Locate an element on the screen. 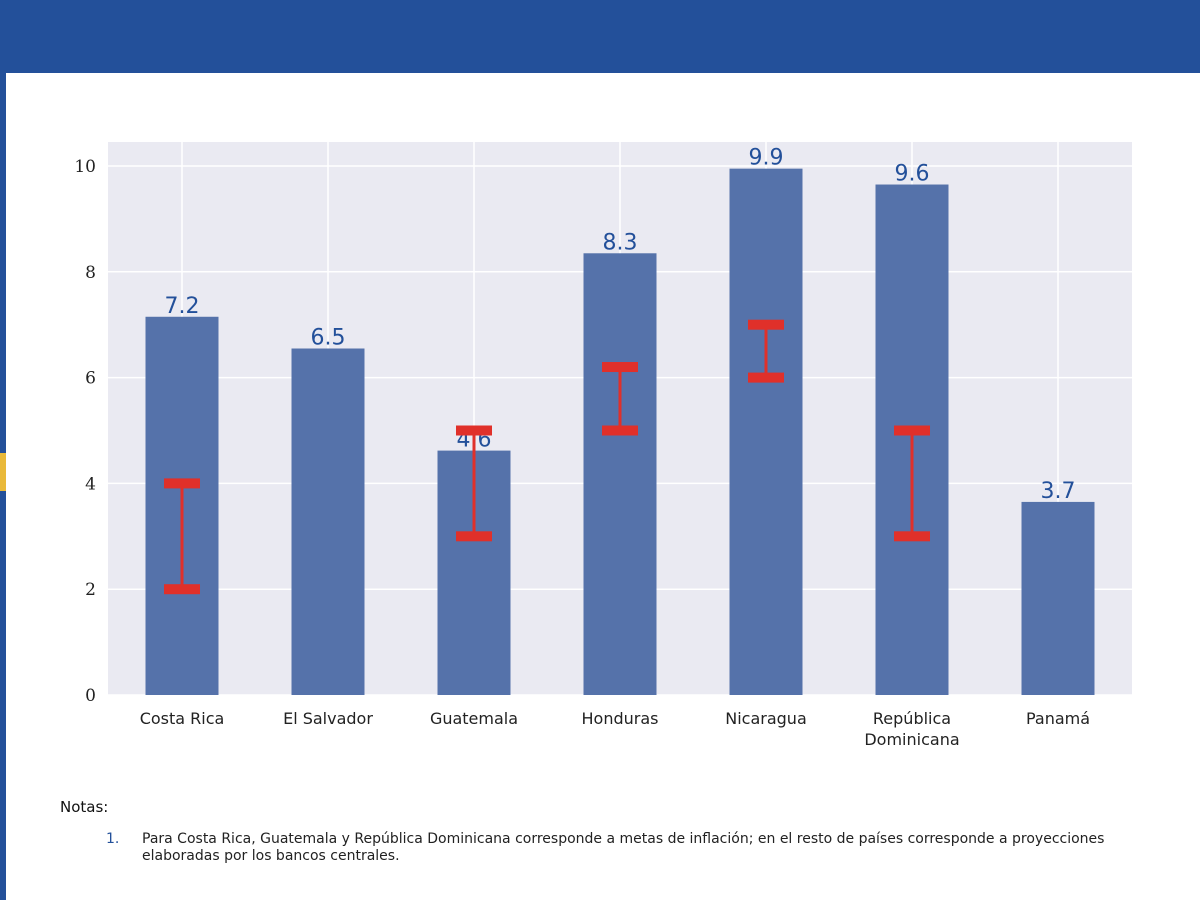  data-label: 9.6 is located at coordinates (912, 174).